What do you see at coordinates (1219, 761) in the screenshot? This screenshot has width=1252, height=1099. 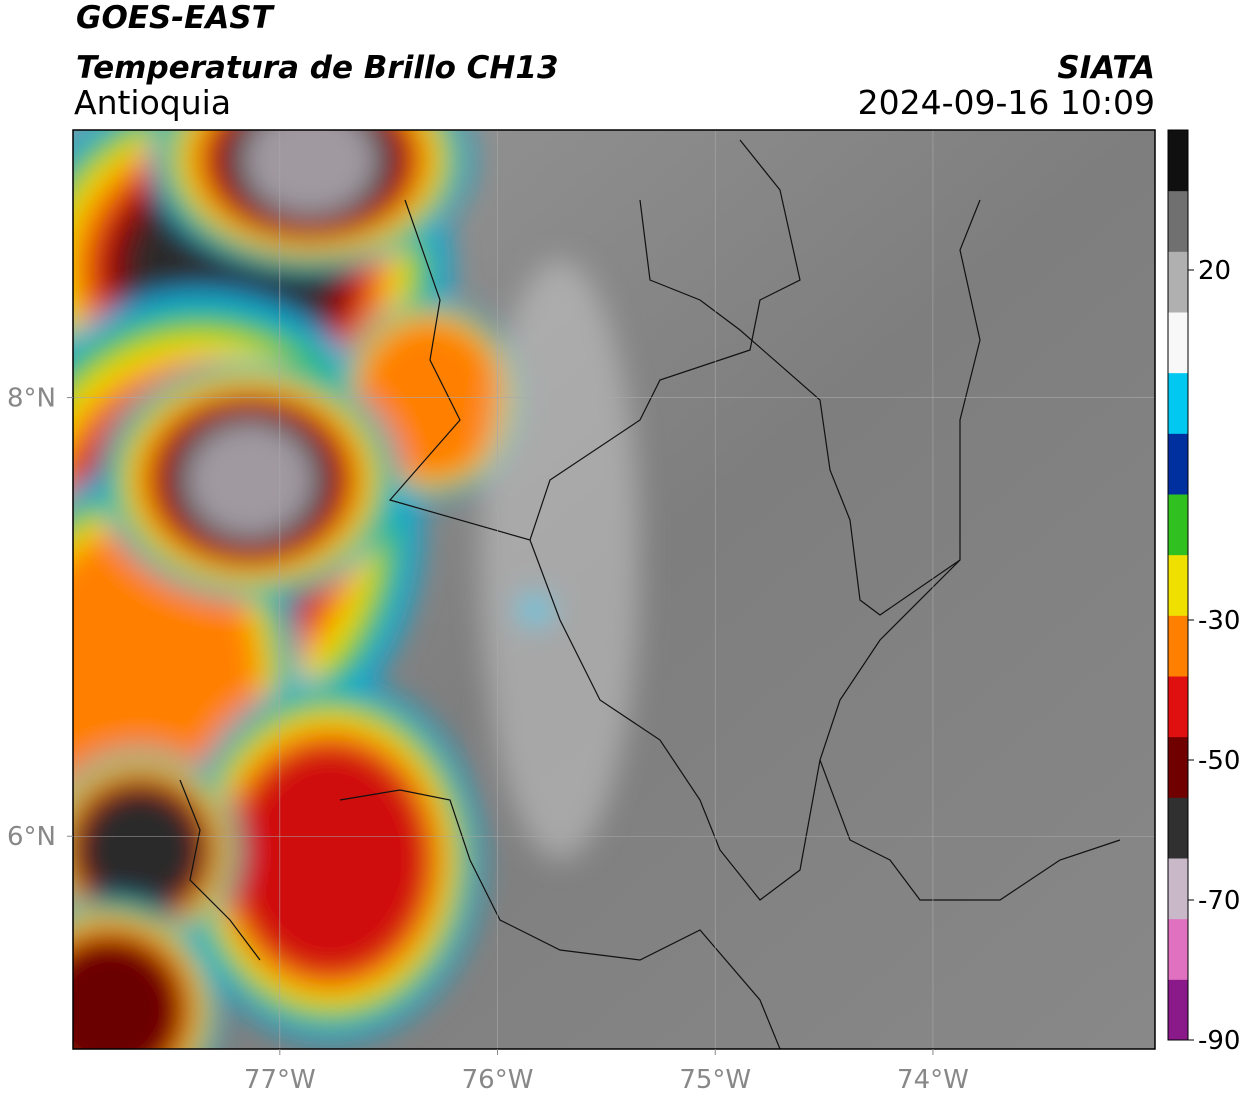 I see `colorbar-tick-label: -50` at bounding box center [1219, 761].